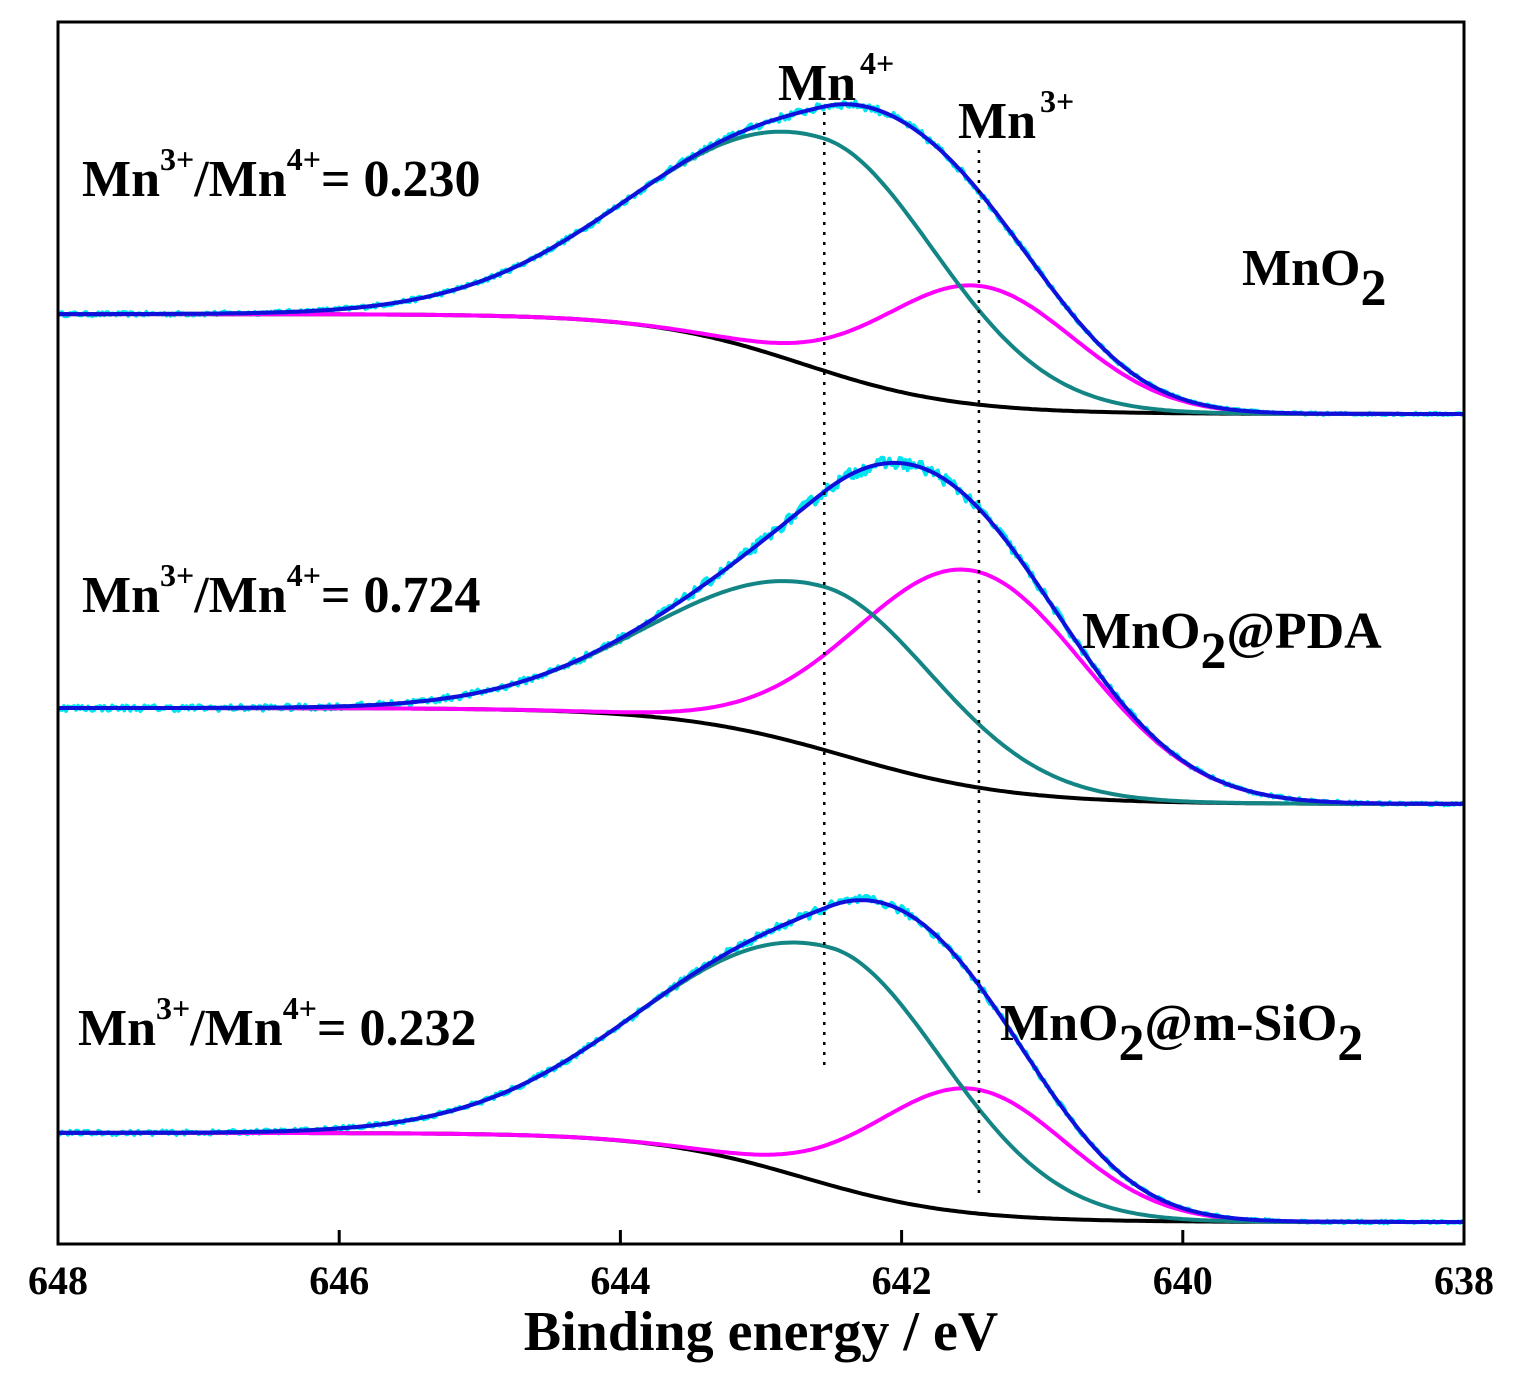  Describe the element at coordinates (620, 1280) in the screenshot. I see `x-tick-label: 644` at that location.